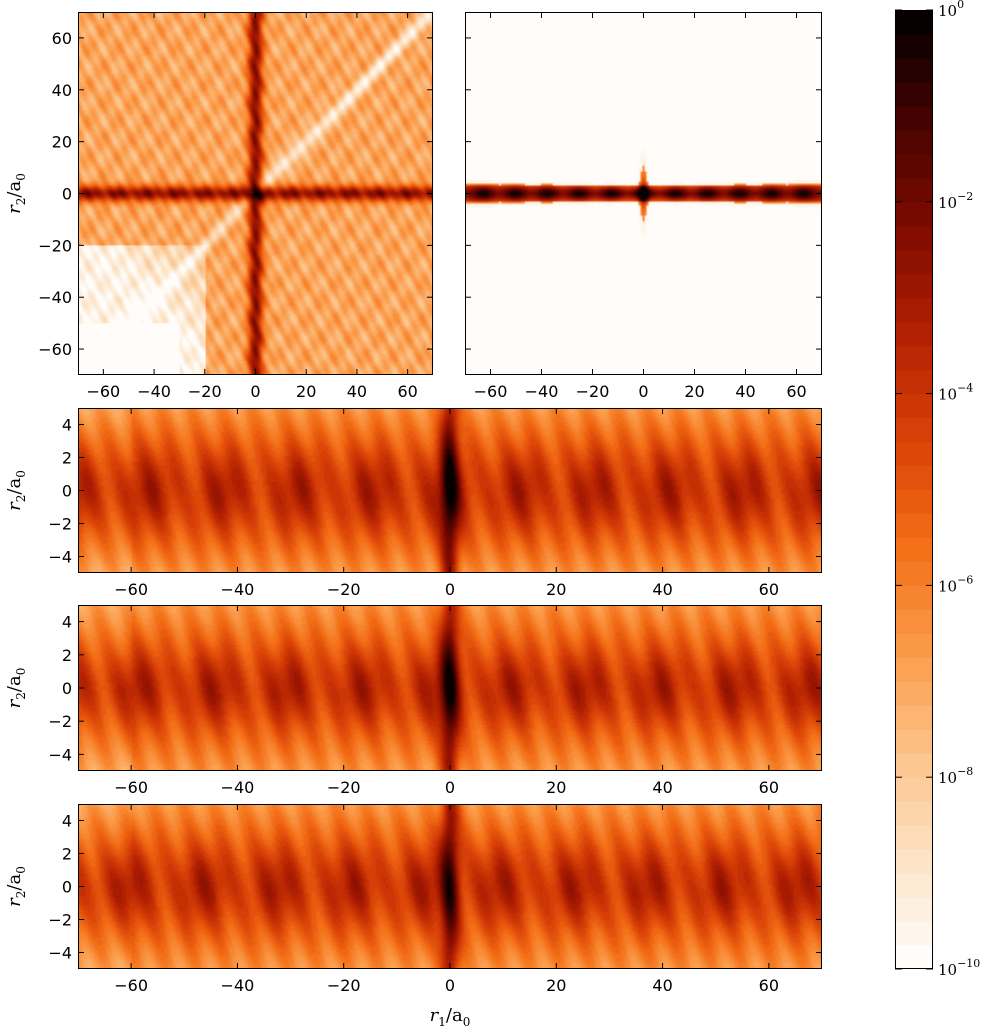 This screenshot has width=981, height=1027. Describe the element at coordinates (62, 142) in the screenshot. I see `y-tick-label: 20` at that location.